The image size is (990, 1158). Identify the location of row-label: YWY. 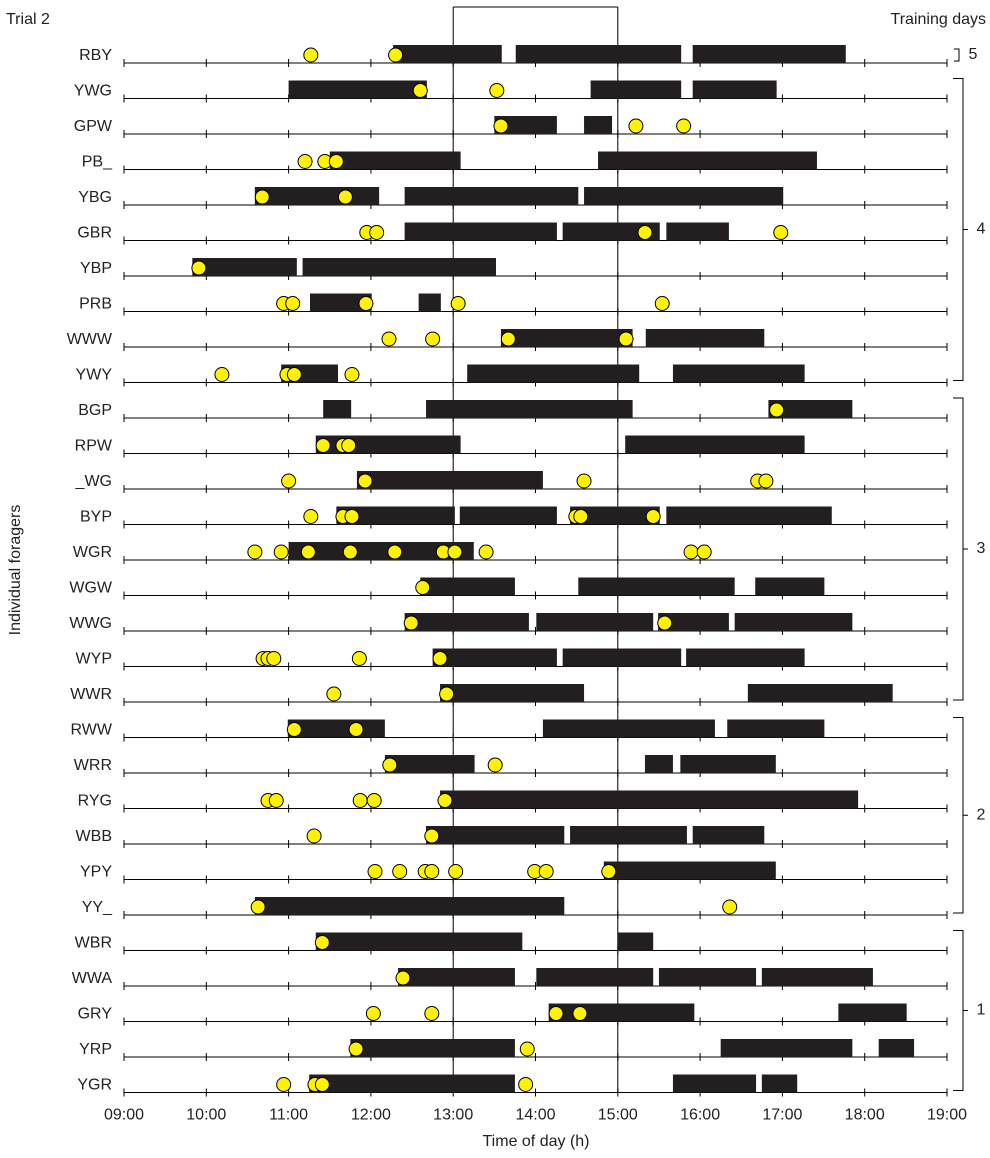
(94, 375).